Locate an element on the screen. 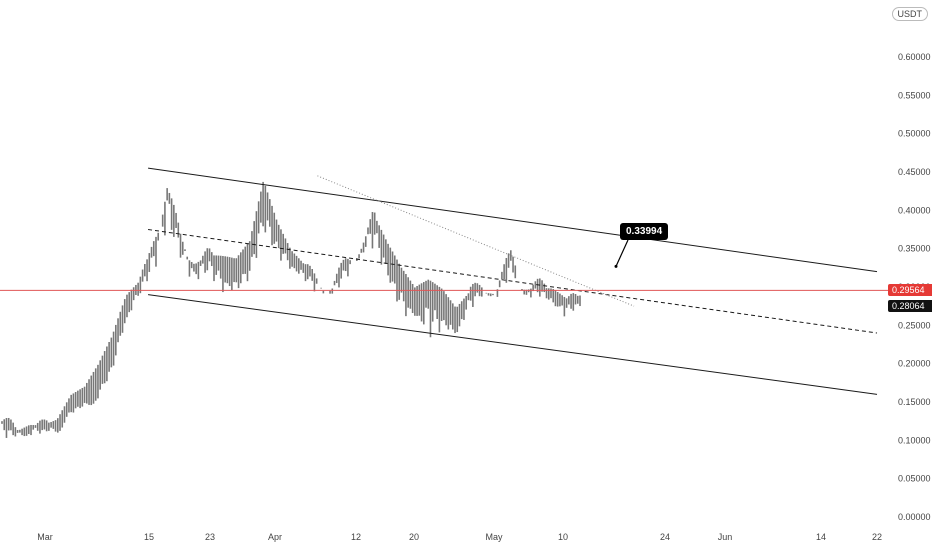 The image size is (932, 550). diagonal-dotted-trendline is located at coordinates (476, 241).